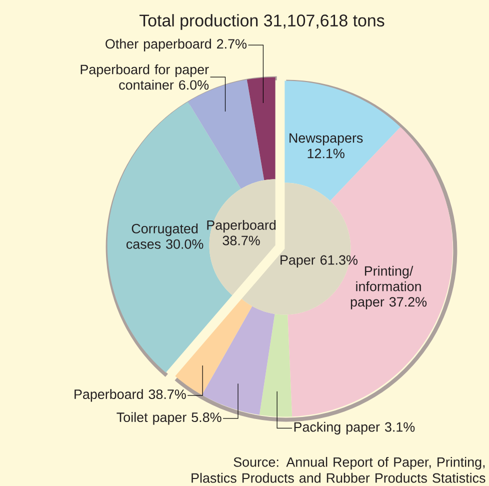 The image size is (489, 486). I want to click on slice-label: Paper 61.3%, so click(319, 261).